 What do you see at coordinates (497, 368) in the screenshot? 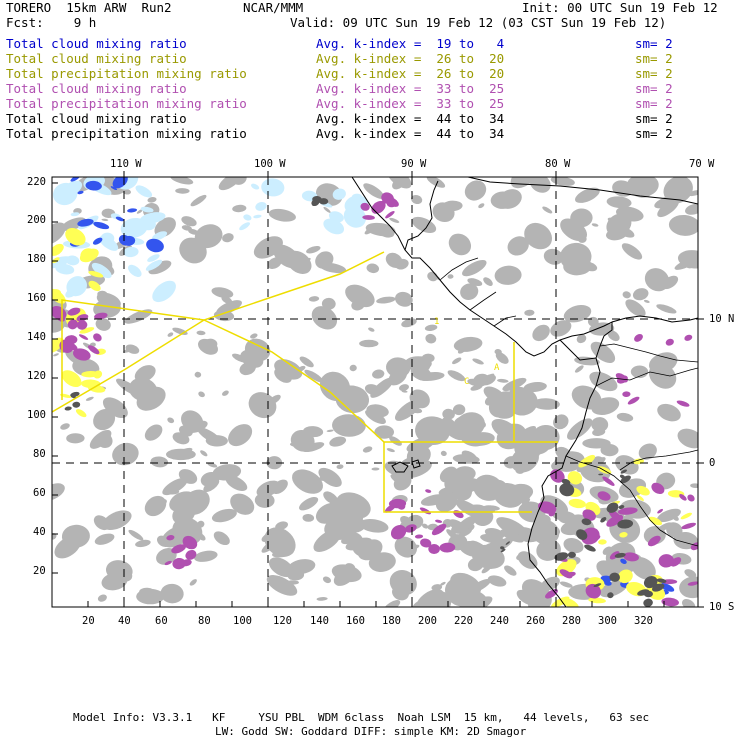
I see `box-label: A` at bounding box center [497, 368].